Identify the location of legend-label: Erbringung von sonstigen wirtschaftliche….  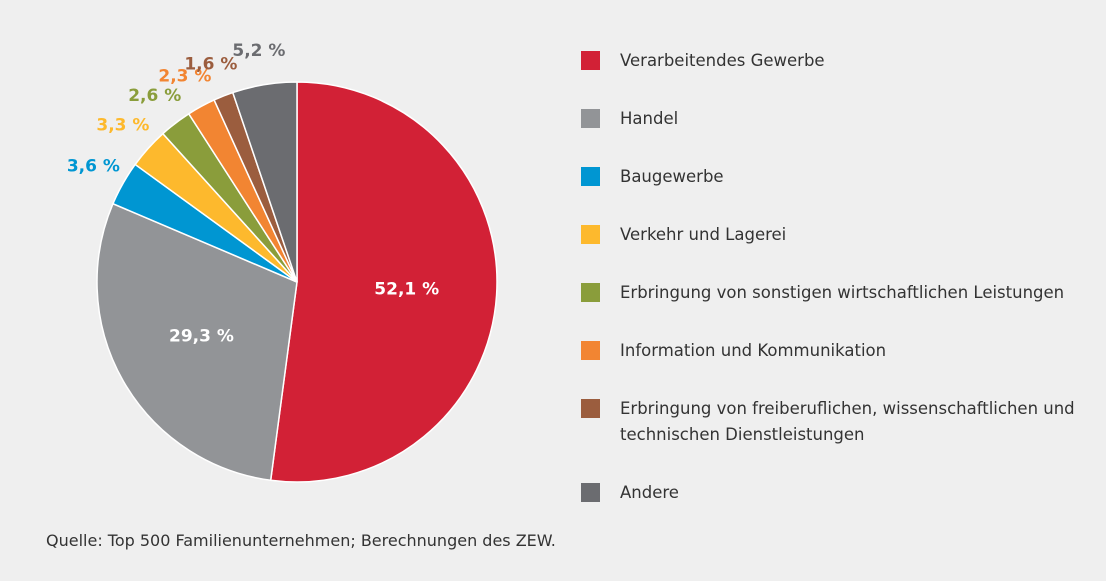
(842, 292).